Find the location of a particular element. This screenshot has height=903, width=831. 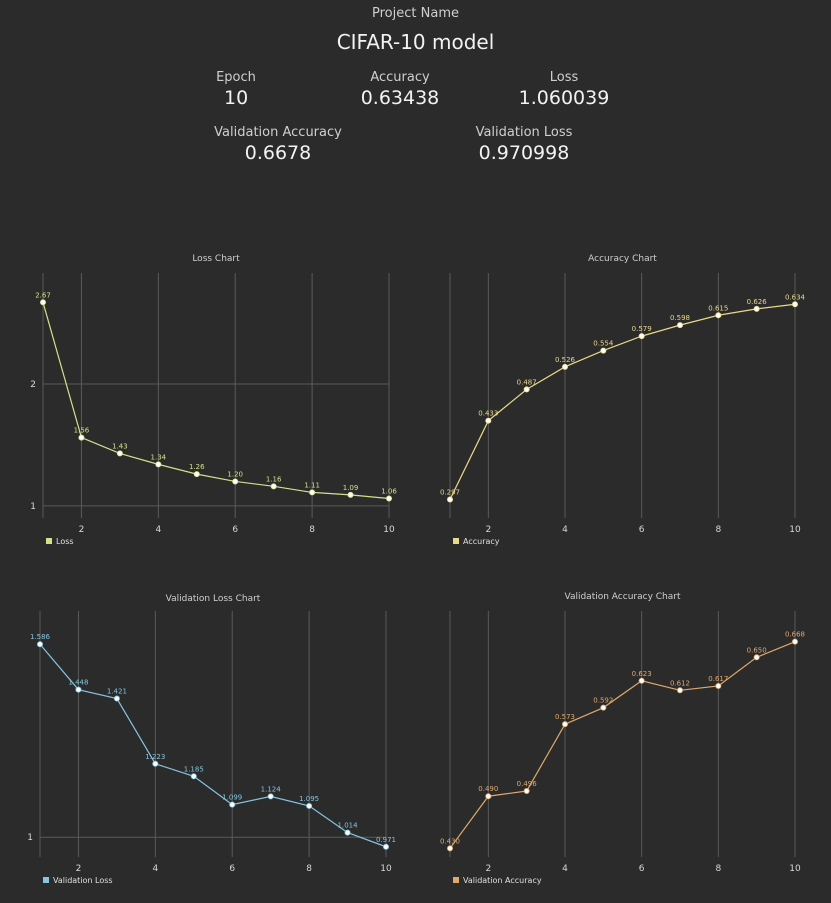

data-label: 0.615 is located at coordinates (718, 308).